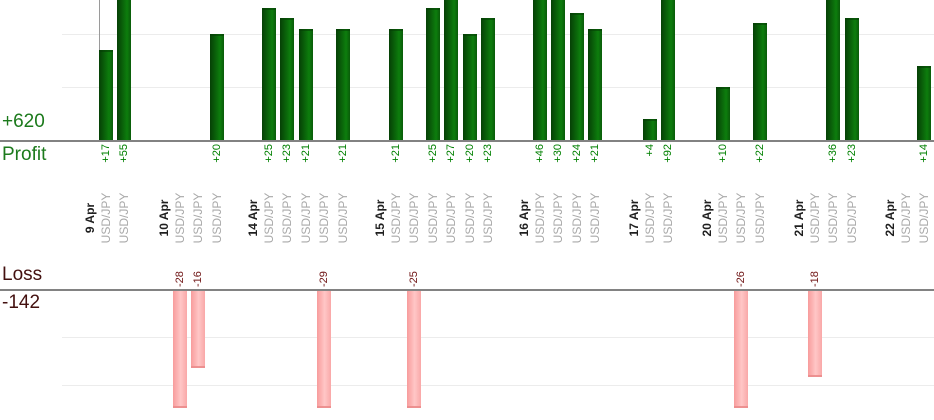 The image size is (934, 420). Describe the element at coordinates (90, 218) in the screenshot. I see `x-axis-date-label: 9 Apr` at that location.